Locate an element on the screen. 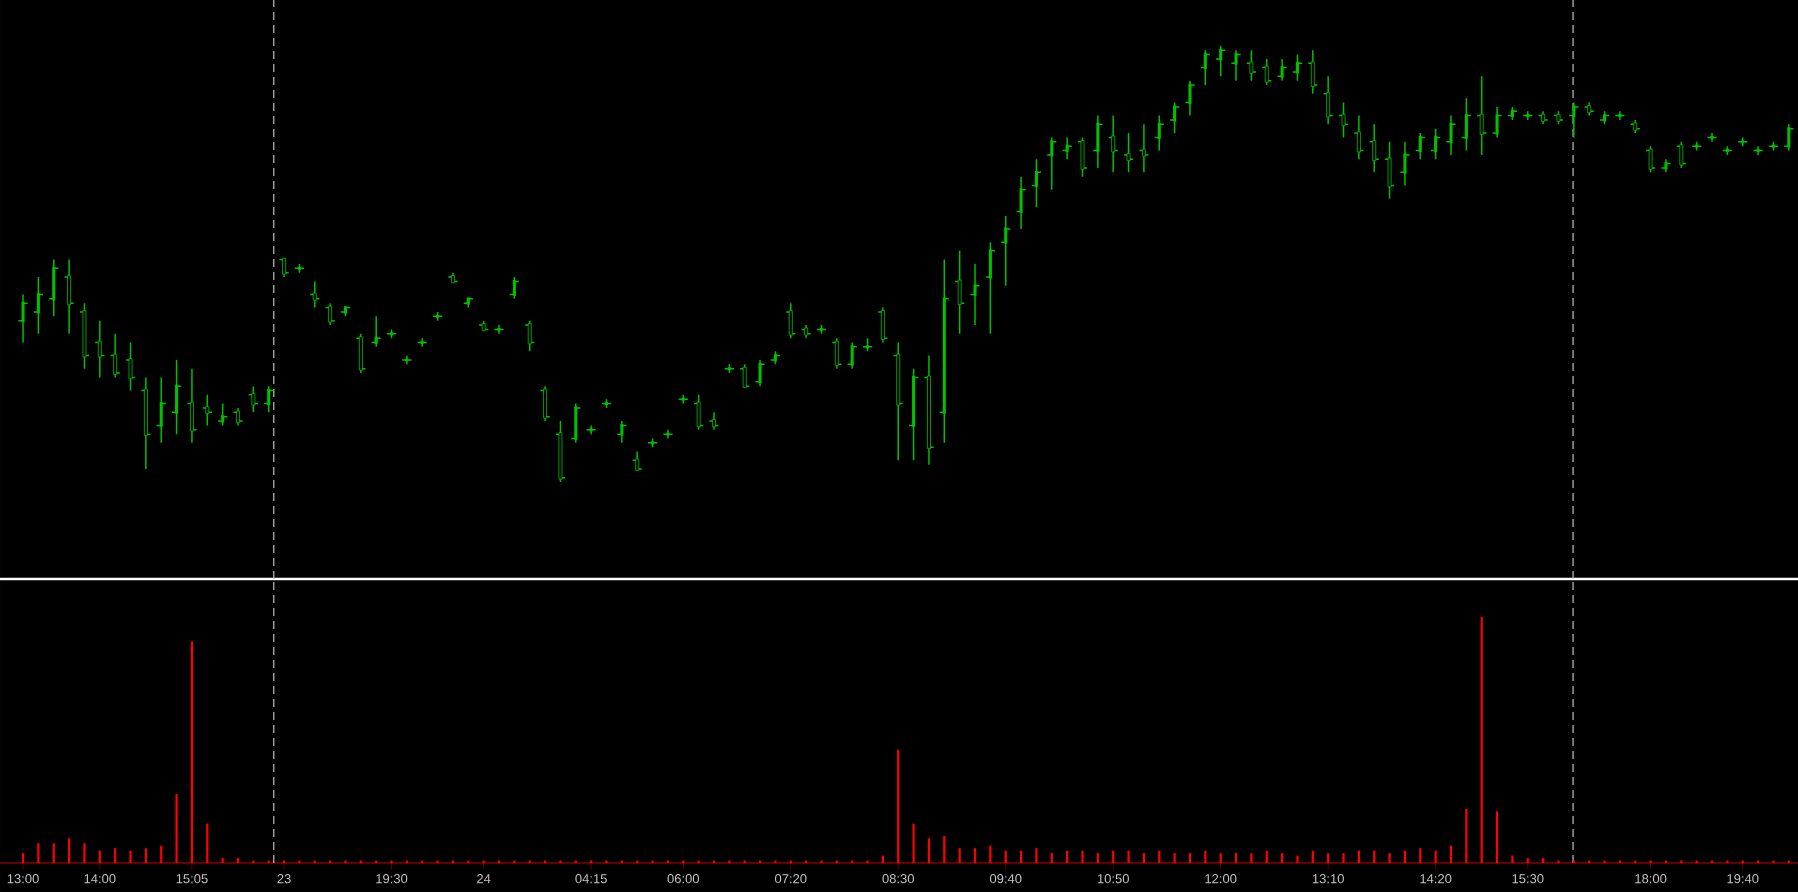 This screenshot has height=892, width=1798. x-tick-label: 12:00 is located at coordinates (1221, 879).